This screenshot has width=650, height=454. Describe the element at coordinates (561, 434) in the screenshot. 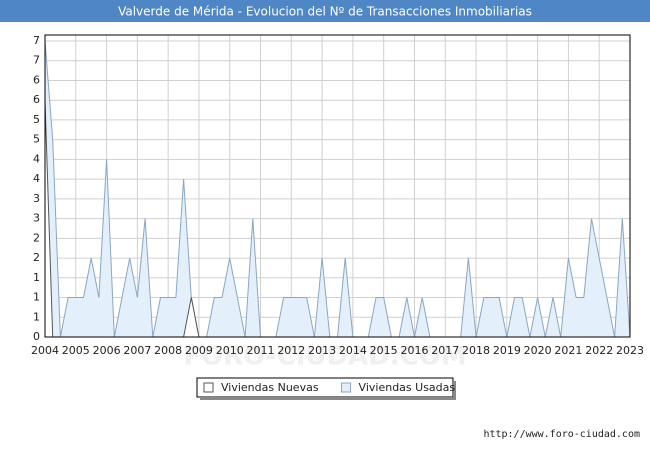

I see `source: http://www.foro-ciudad.com` at that location.